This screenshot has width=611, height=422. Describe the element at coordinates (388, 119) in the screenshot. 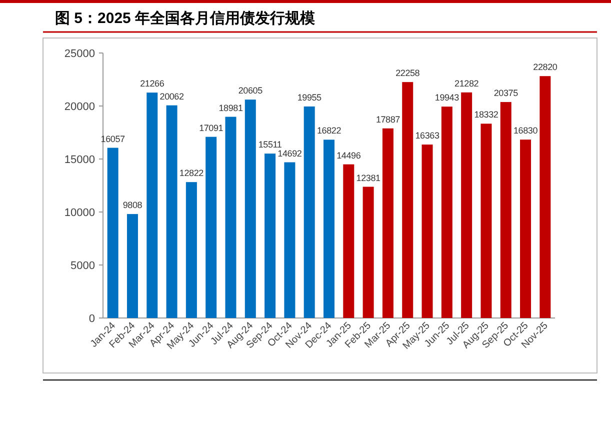

I see `data-label: 17887` at that location.